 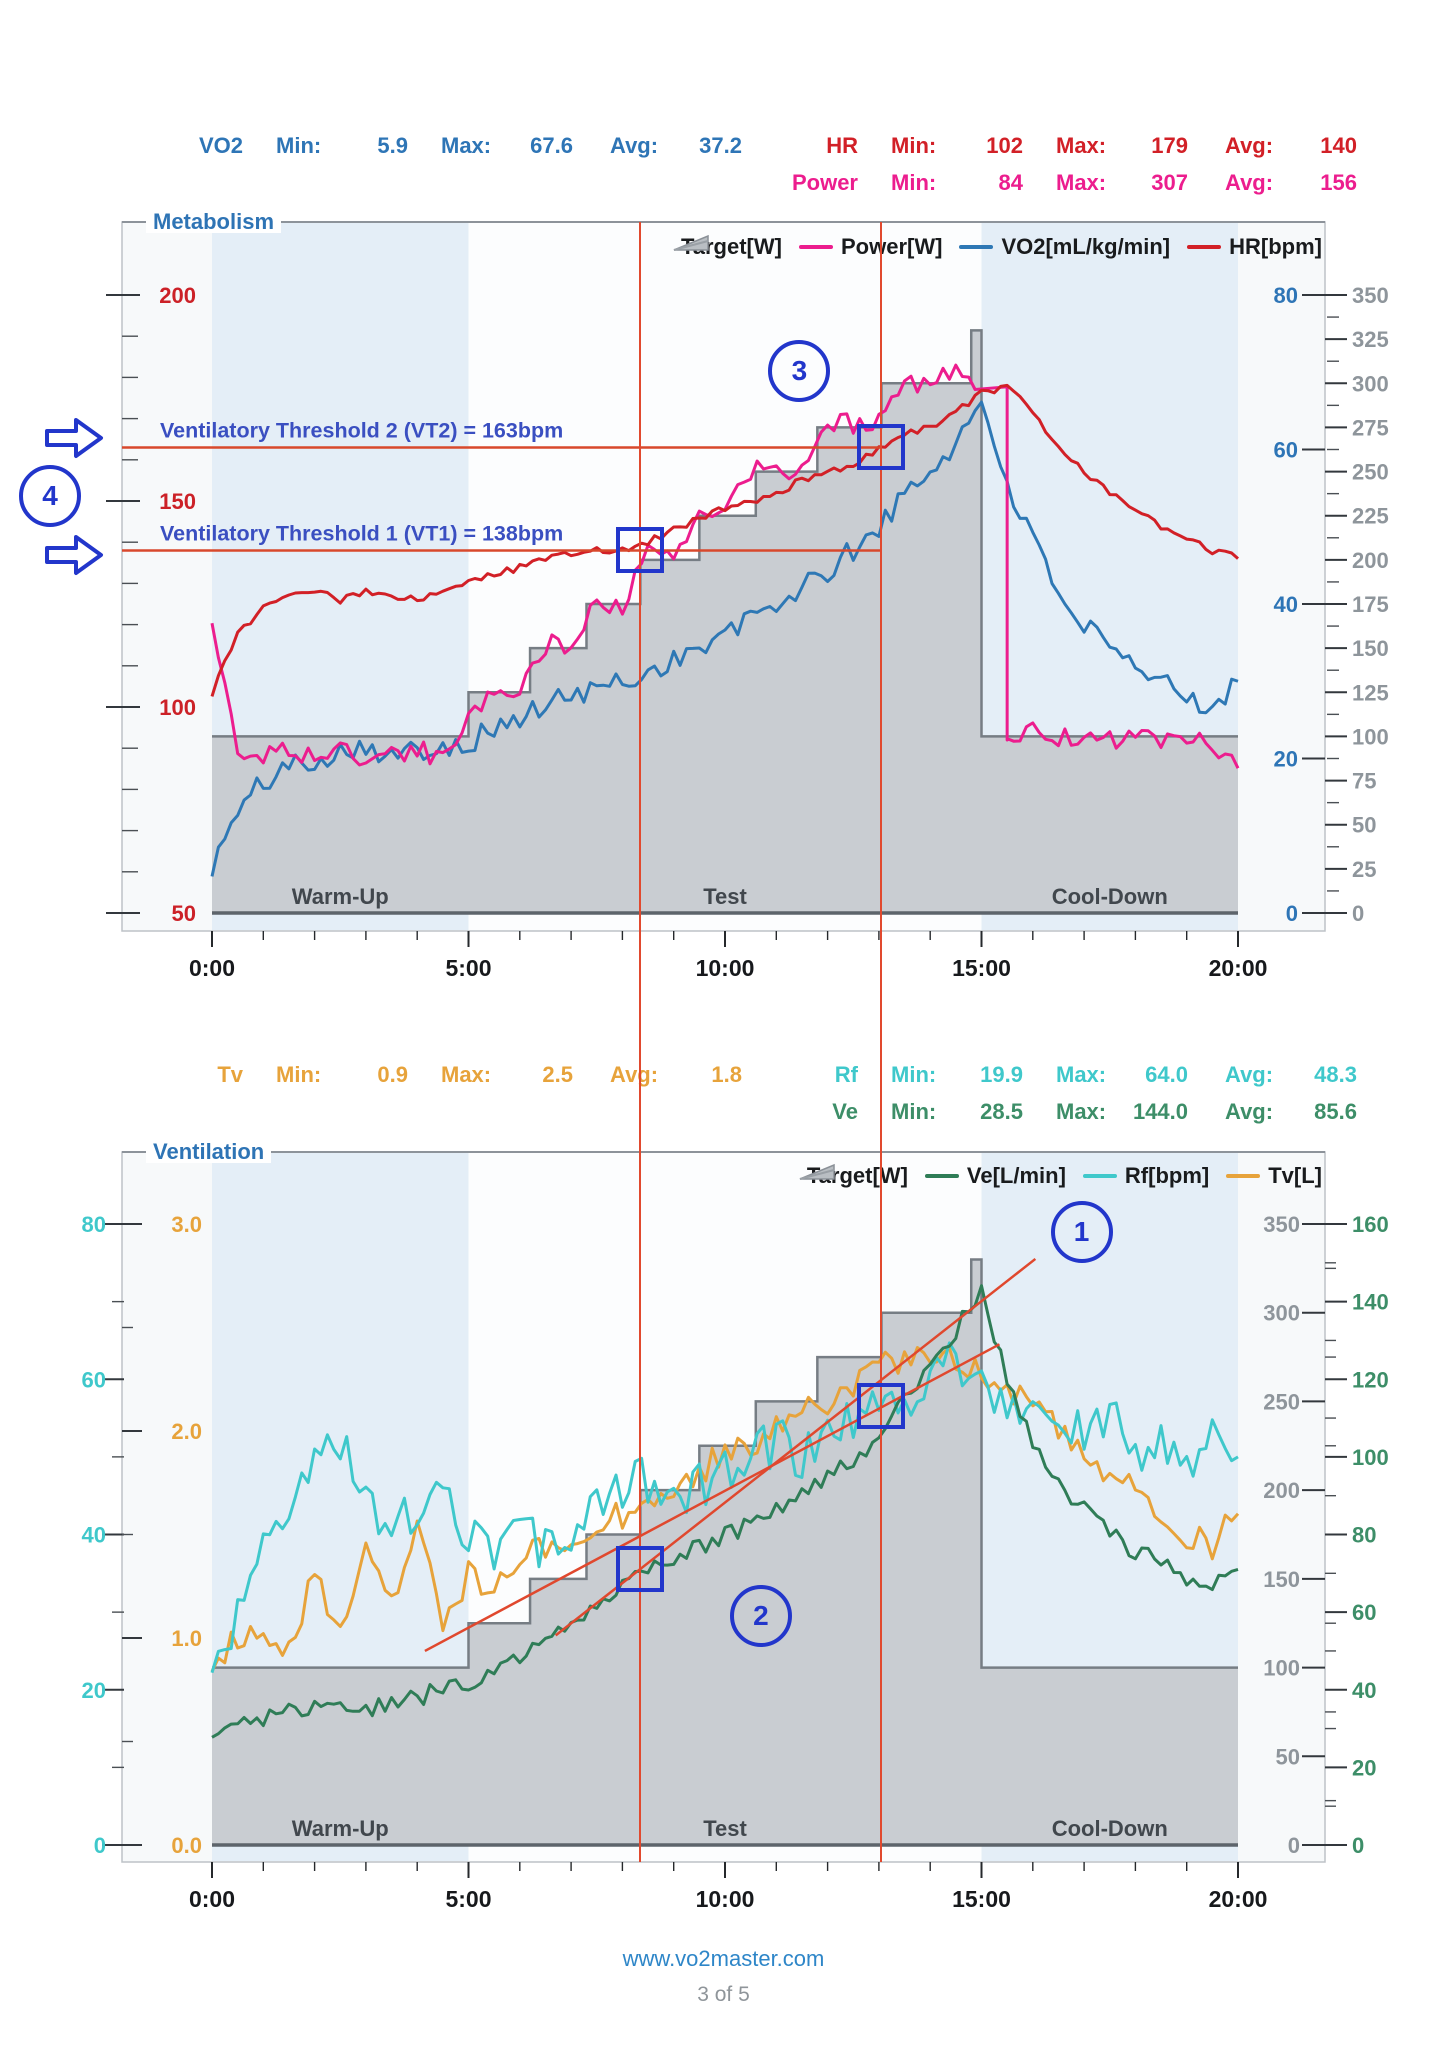 What do you see at coordinates (1292, 913) in the screenshot?
I see `vo2-axis-label: 0` at bounding box center [1292, 913].